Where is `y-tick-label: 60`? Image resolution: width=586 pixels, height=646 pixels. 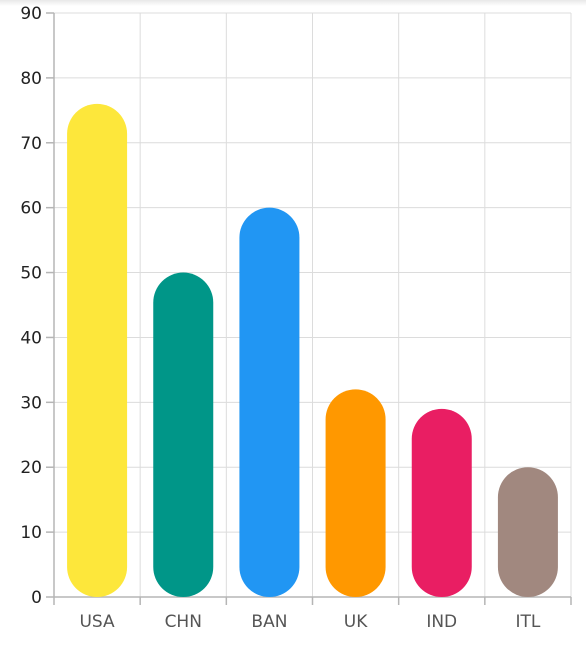
y-tick-label: 60 is located at coordinates (31, 209).